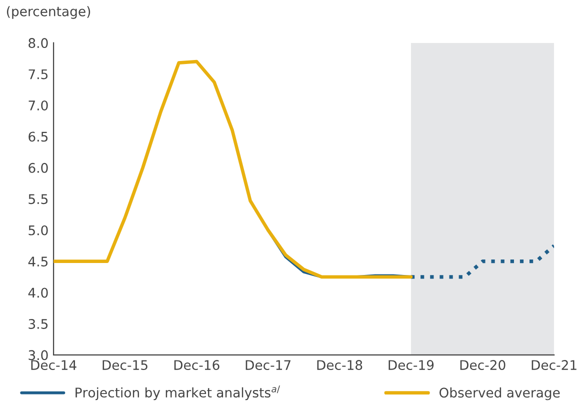  I want to click on y-tick-label: 6.5, so click(38, 137).